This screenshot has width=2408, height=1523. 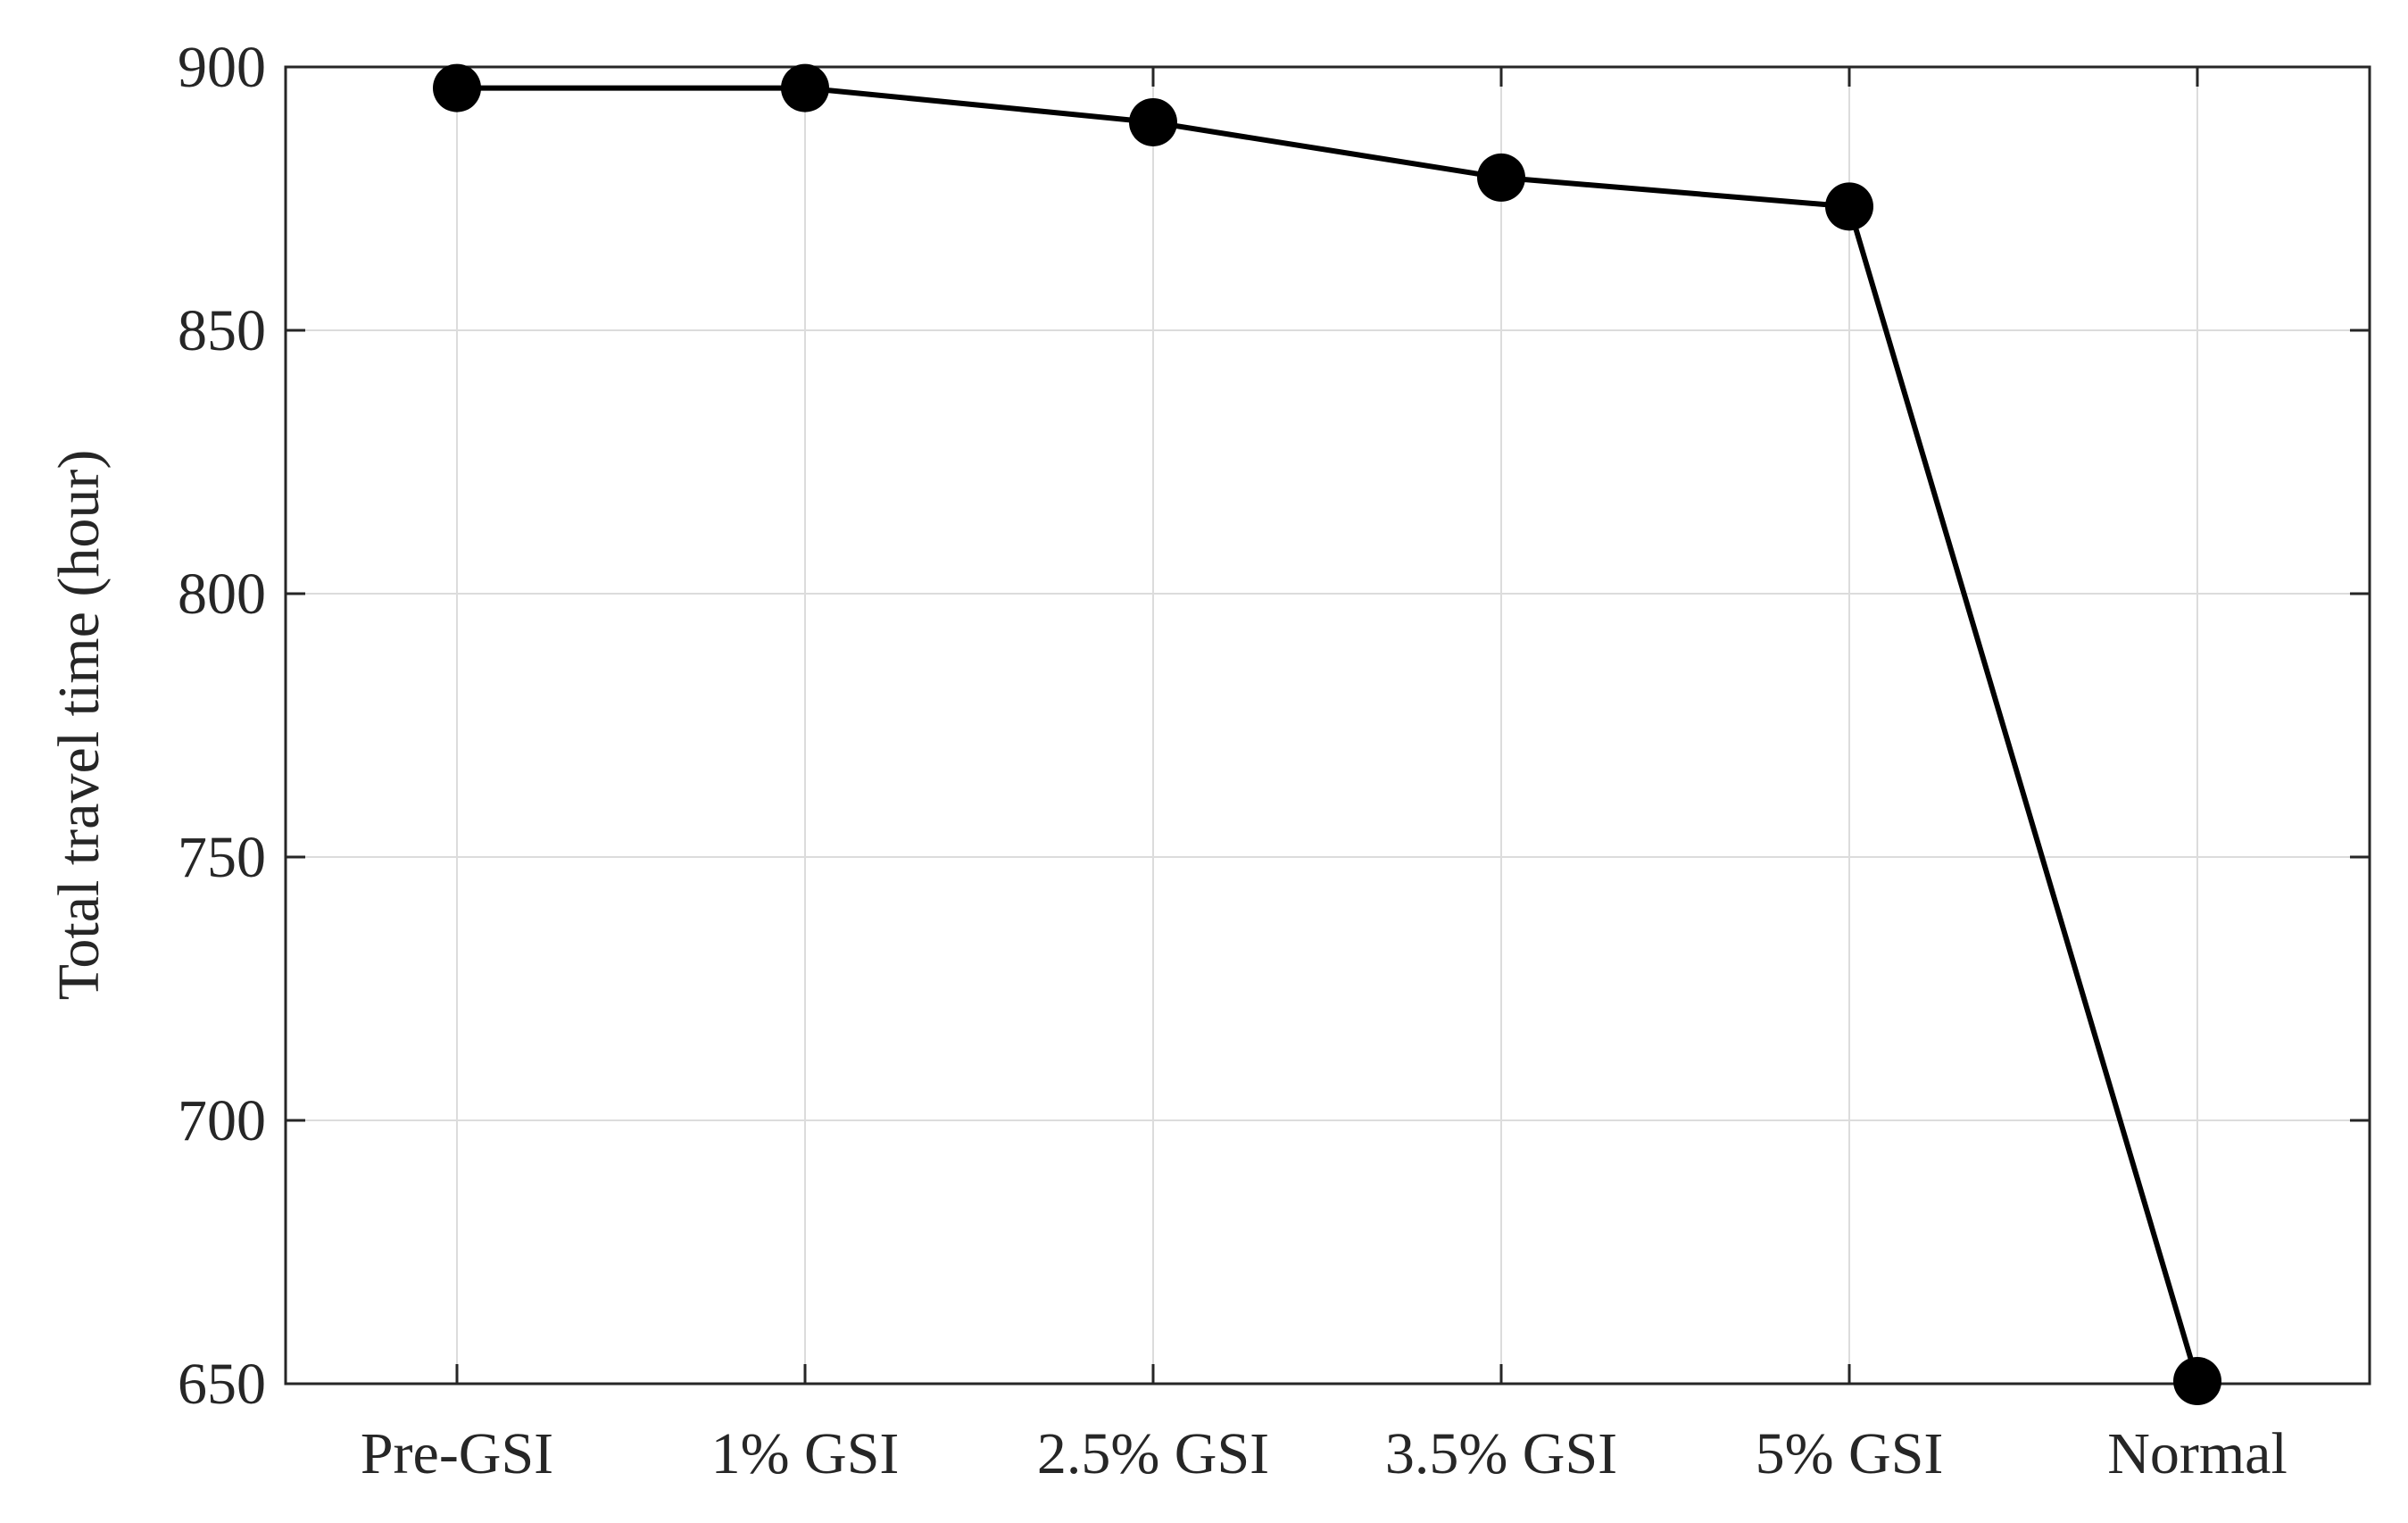 What do you see at coordinates (222, 1120) in the screenshot?
I see `y-tick-label: 700` at bounding box center [222, 1120].